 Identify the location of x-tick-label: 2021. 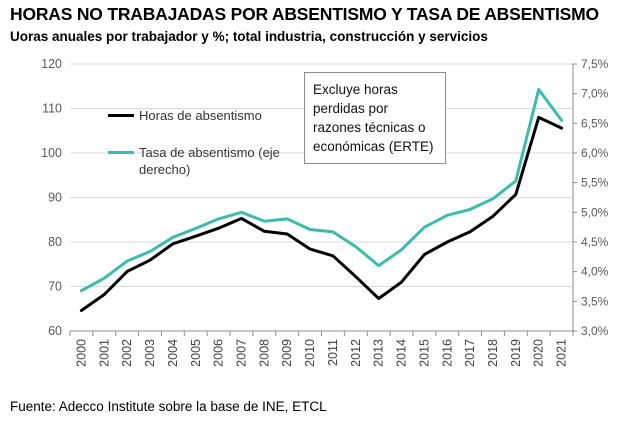
(562, 353).